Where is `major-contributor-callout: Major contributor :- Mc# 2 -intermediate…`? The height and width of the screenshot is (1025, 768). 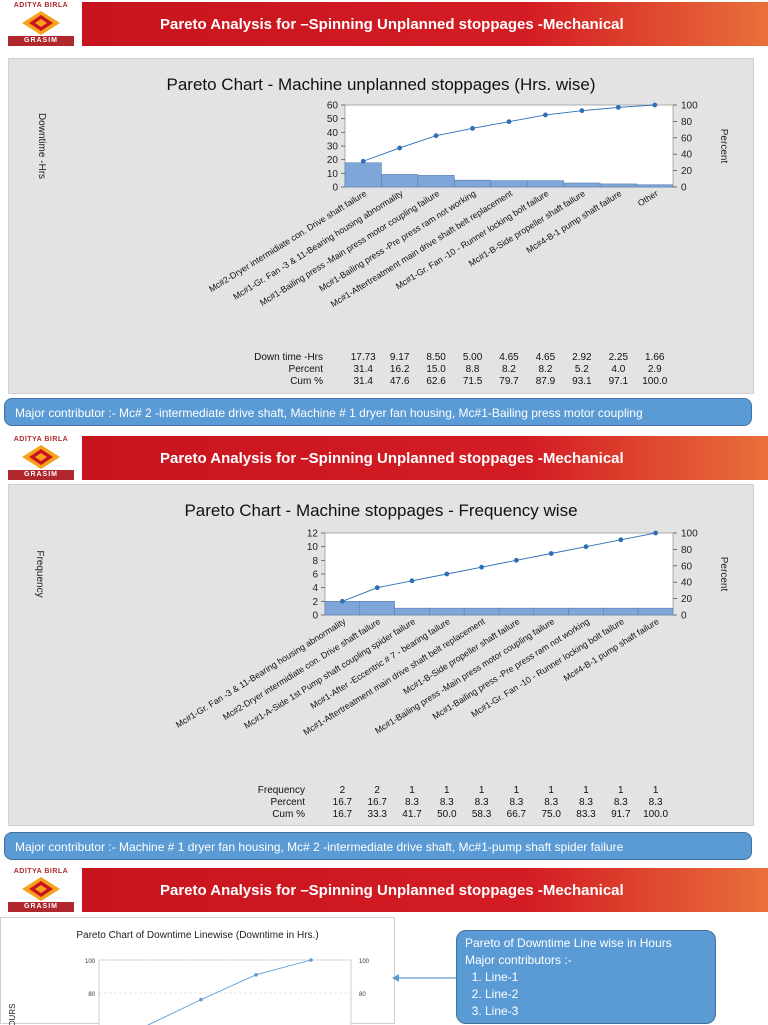 major-contributor-callout: Major contributor :- Mc# 2 -intermediate… is located at coordinates (378, 412).